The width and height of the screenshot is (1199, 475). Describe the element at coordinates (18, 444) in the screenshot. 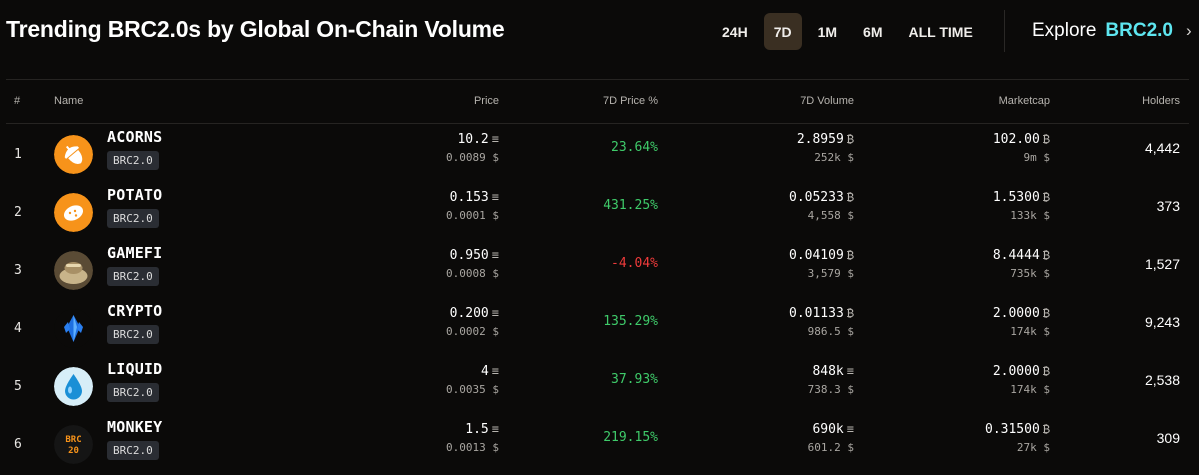

I see `row-rank: 6` at that location.